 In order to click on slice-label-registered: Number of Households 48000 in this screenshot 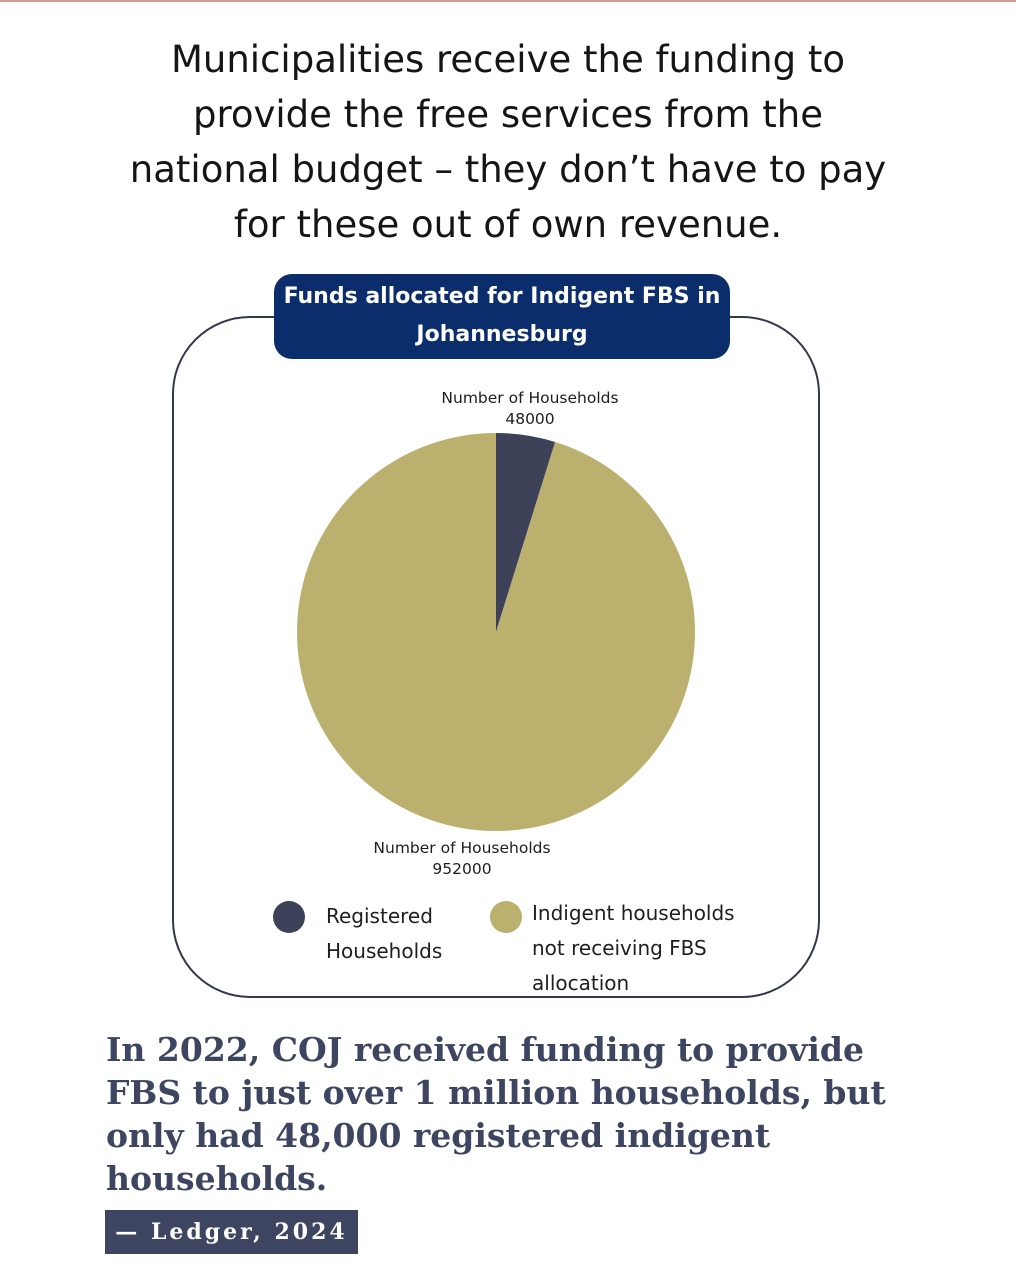, I will do `click(530, 409)`.